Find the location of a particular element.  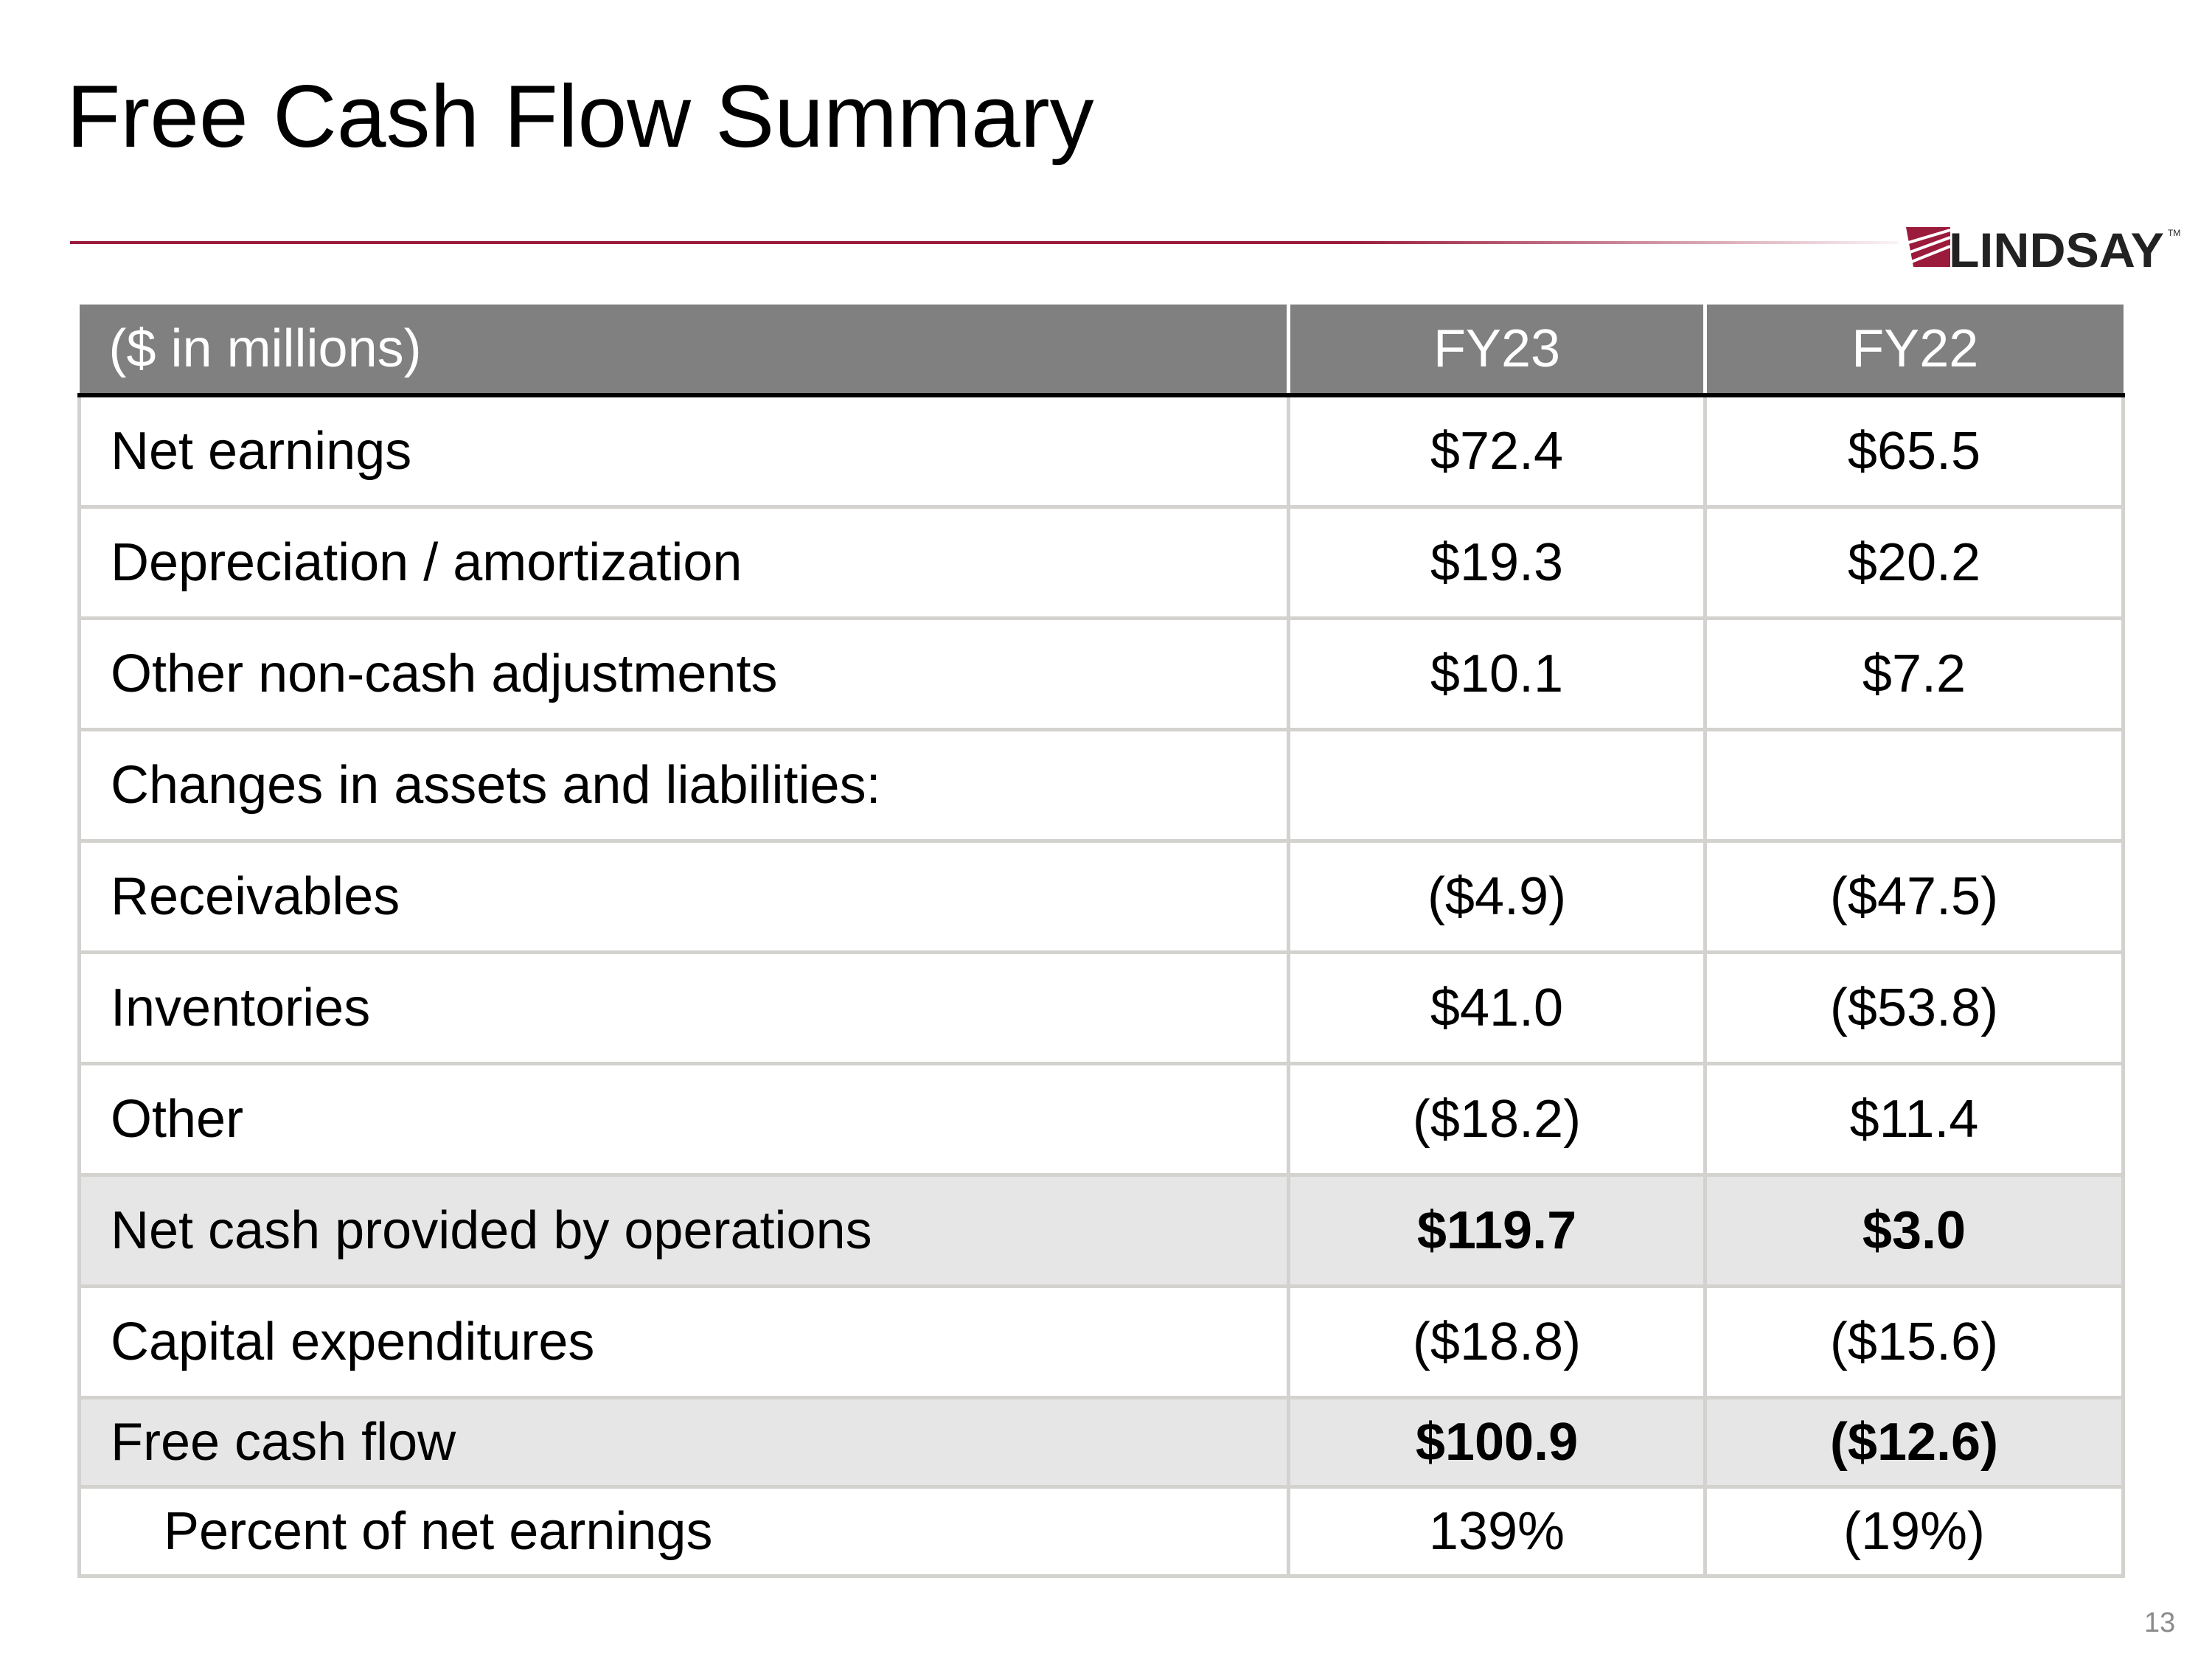

fy23-value: ($18.2) is located at coordinates (1497, 1119).